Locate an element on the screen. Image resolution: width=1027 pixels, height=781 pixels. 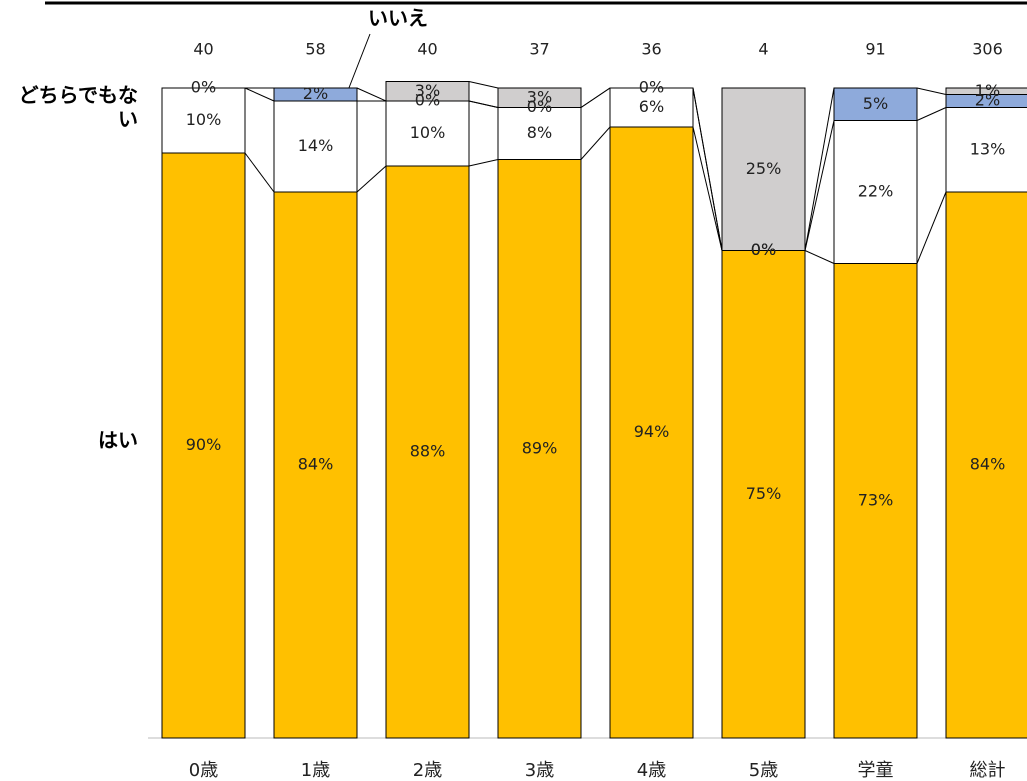
x-tick-label: 4歳 is located at coordinates (651, 770).